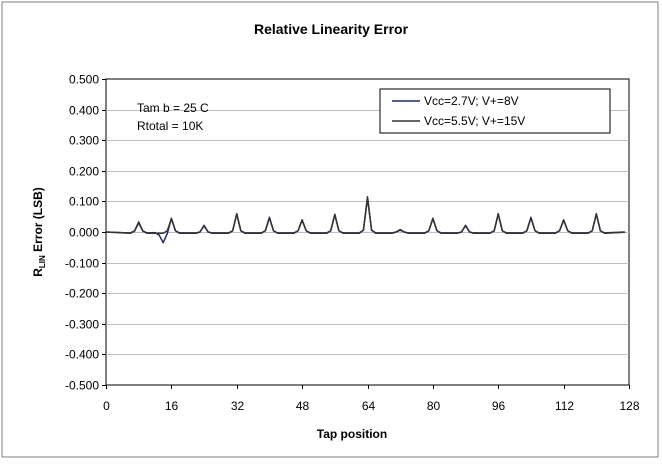  I want to click on chart-title: Relative Linearity Error, so click(331, 29).